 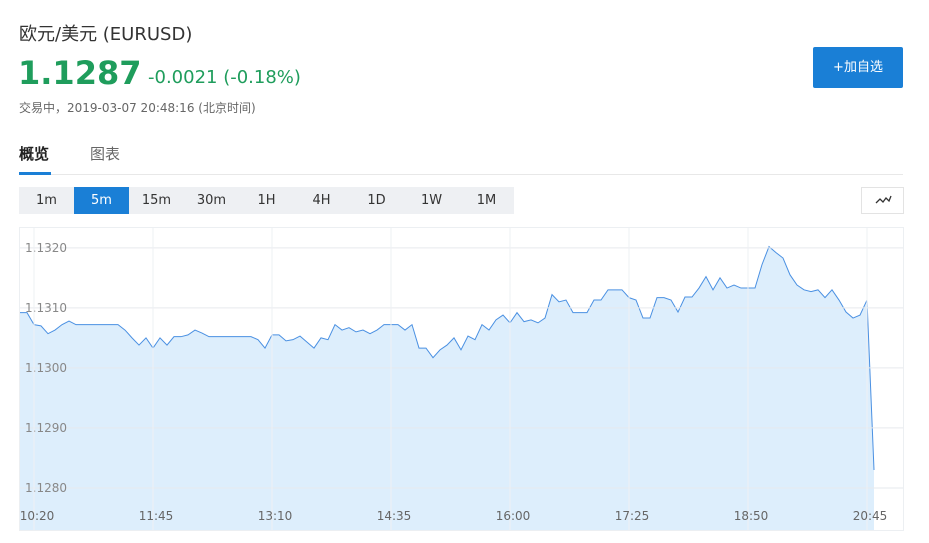 What do you see at coordinates (858, 67) in the screenshot?
I see `add-watchlist-button: +加自选` at bounding box center [858, 67].